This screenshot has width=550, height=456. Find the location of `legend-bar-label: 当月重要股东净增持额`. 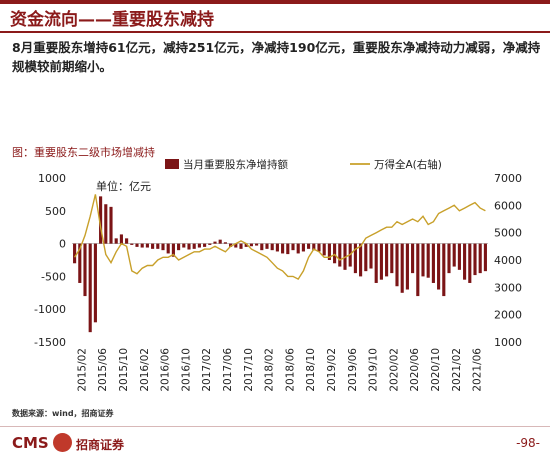

legend-bar-label: 当月重要股东净增持额 is located at coordinates (235, 164).